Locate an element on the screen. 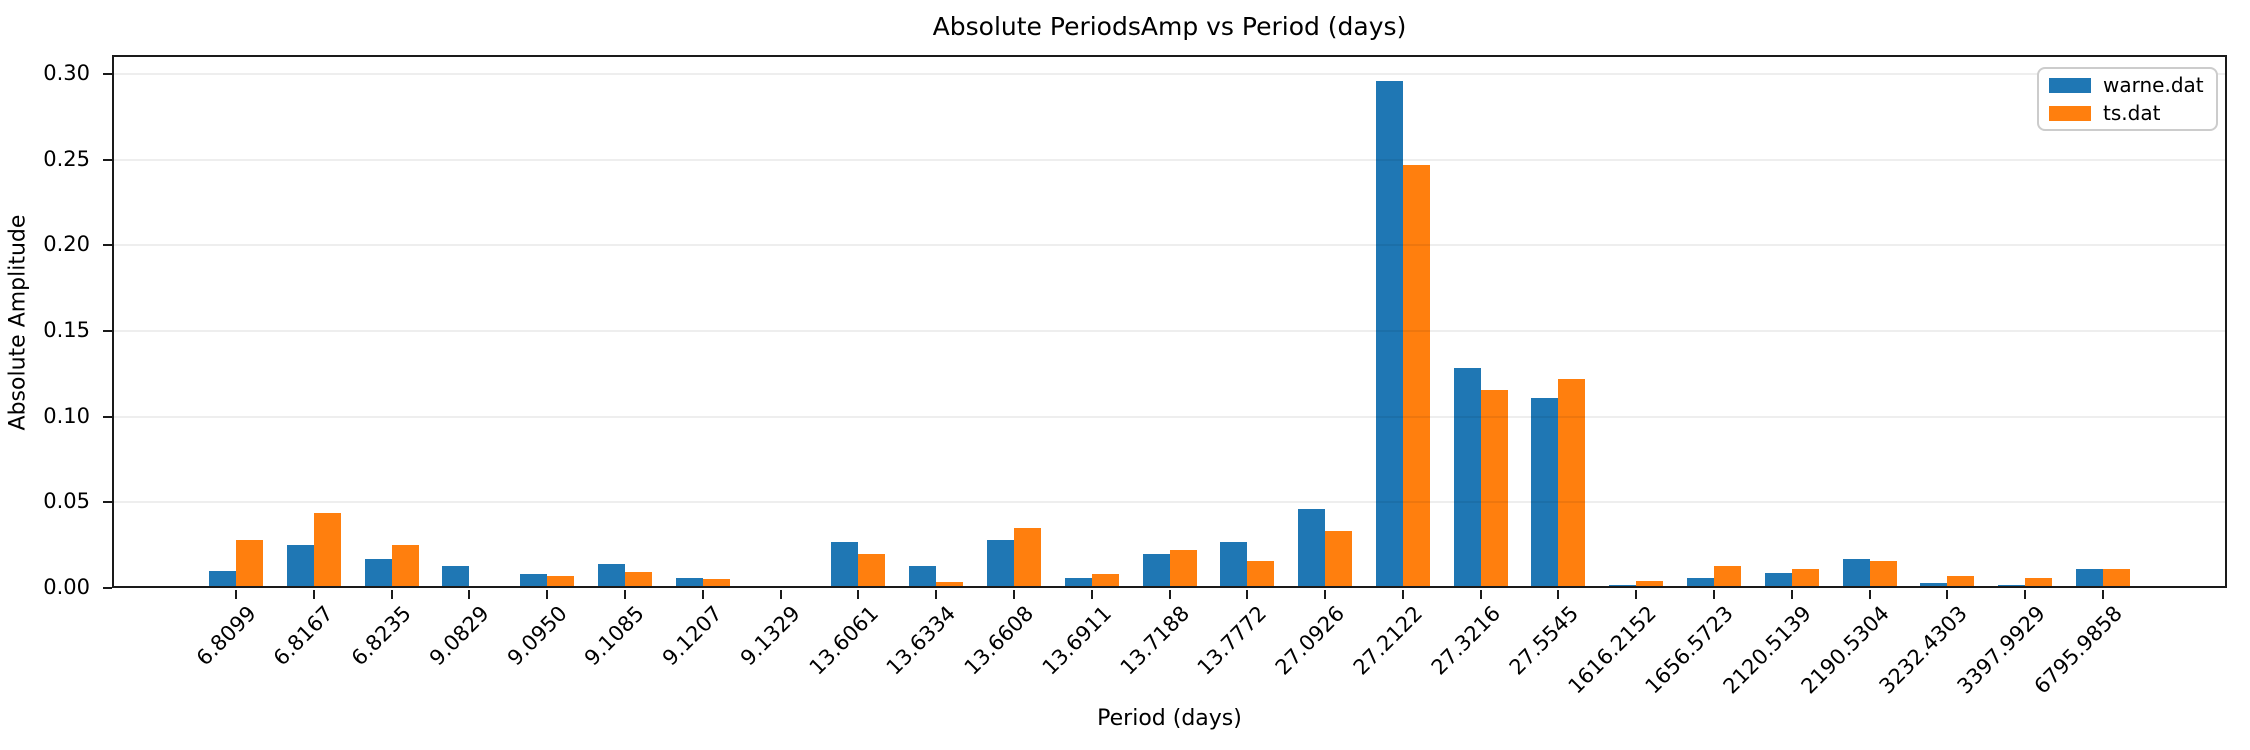  legend-row-ts: ts.dat is located at coordinates (2127, 113).